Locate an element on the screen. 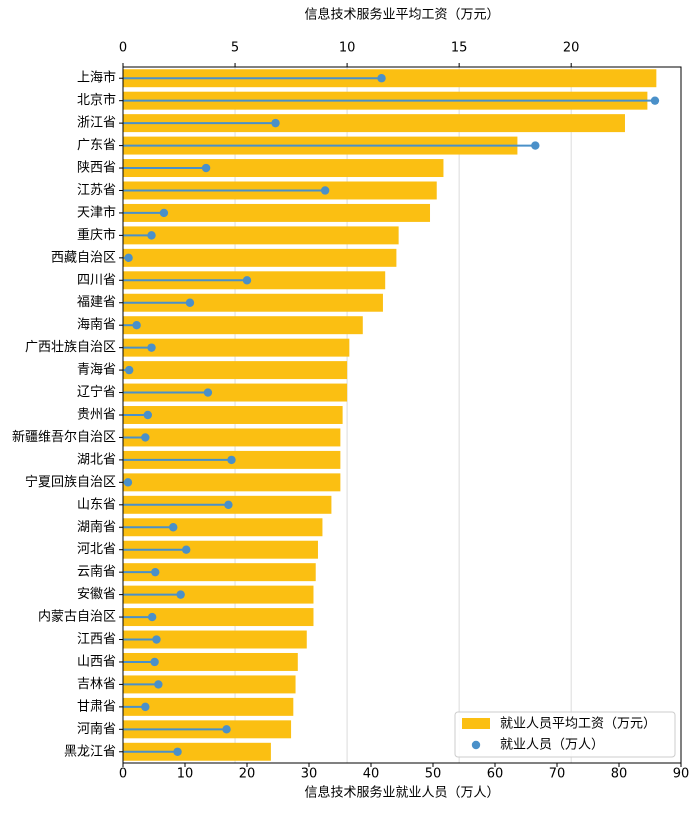 This screenshot has width=695, height=832. category-label: 浙江省 is located at coordinates (96, 123).